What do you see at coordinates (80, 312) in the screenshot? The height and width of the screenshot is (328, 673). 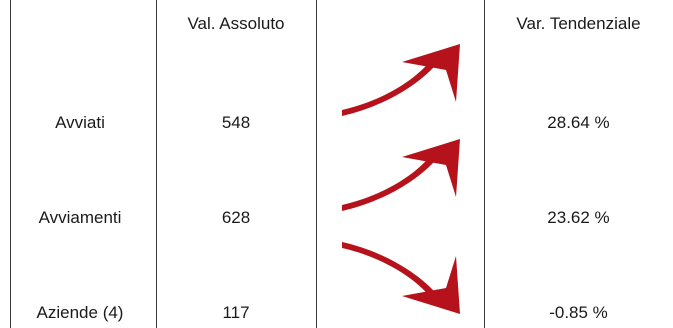 I see `row-label-aziende: Aziende (4)` at bounding box center [80, 312].